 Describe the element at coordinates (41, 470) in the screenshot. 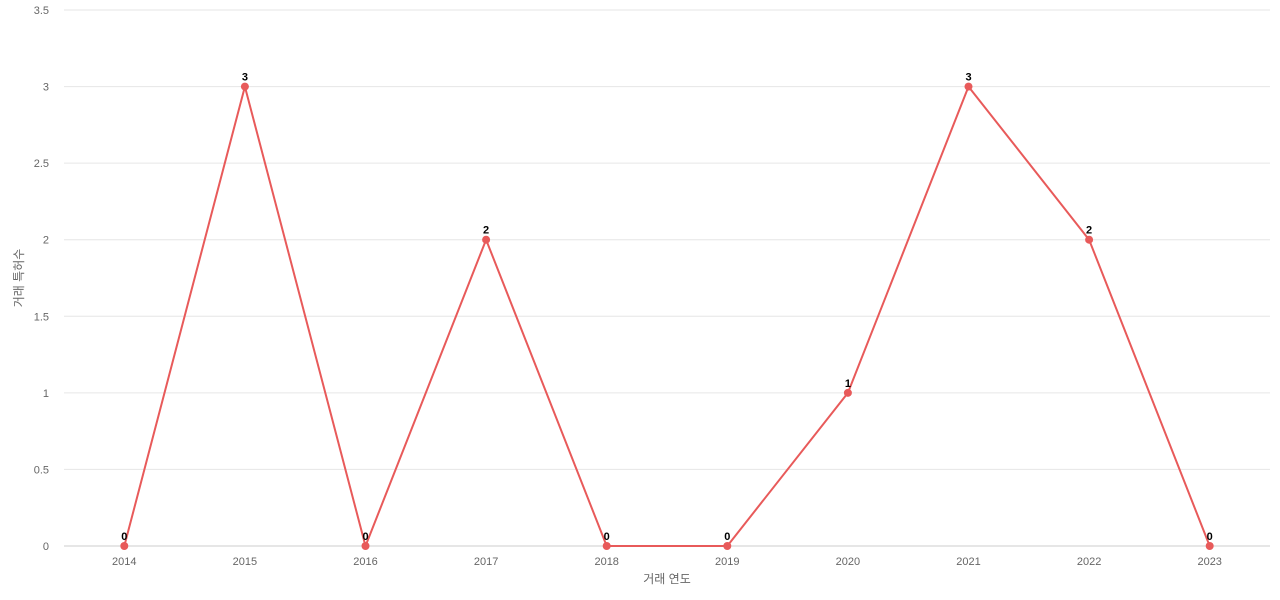

I see `y-tick-label: 0.5` at that location.